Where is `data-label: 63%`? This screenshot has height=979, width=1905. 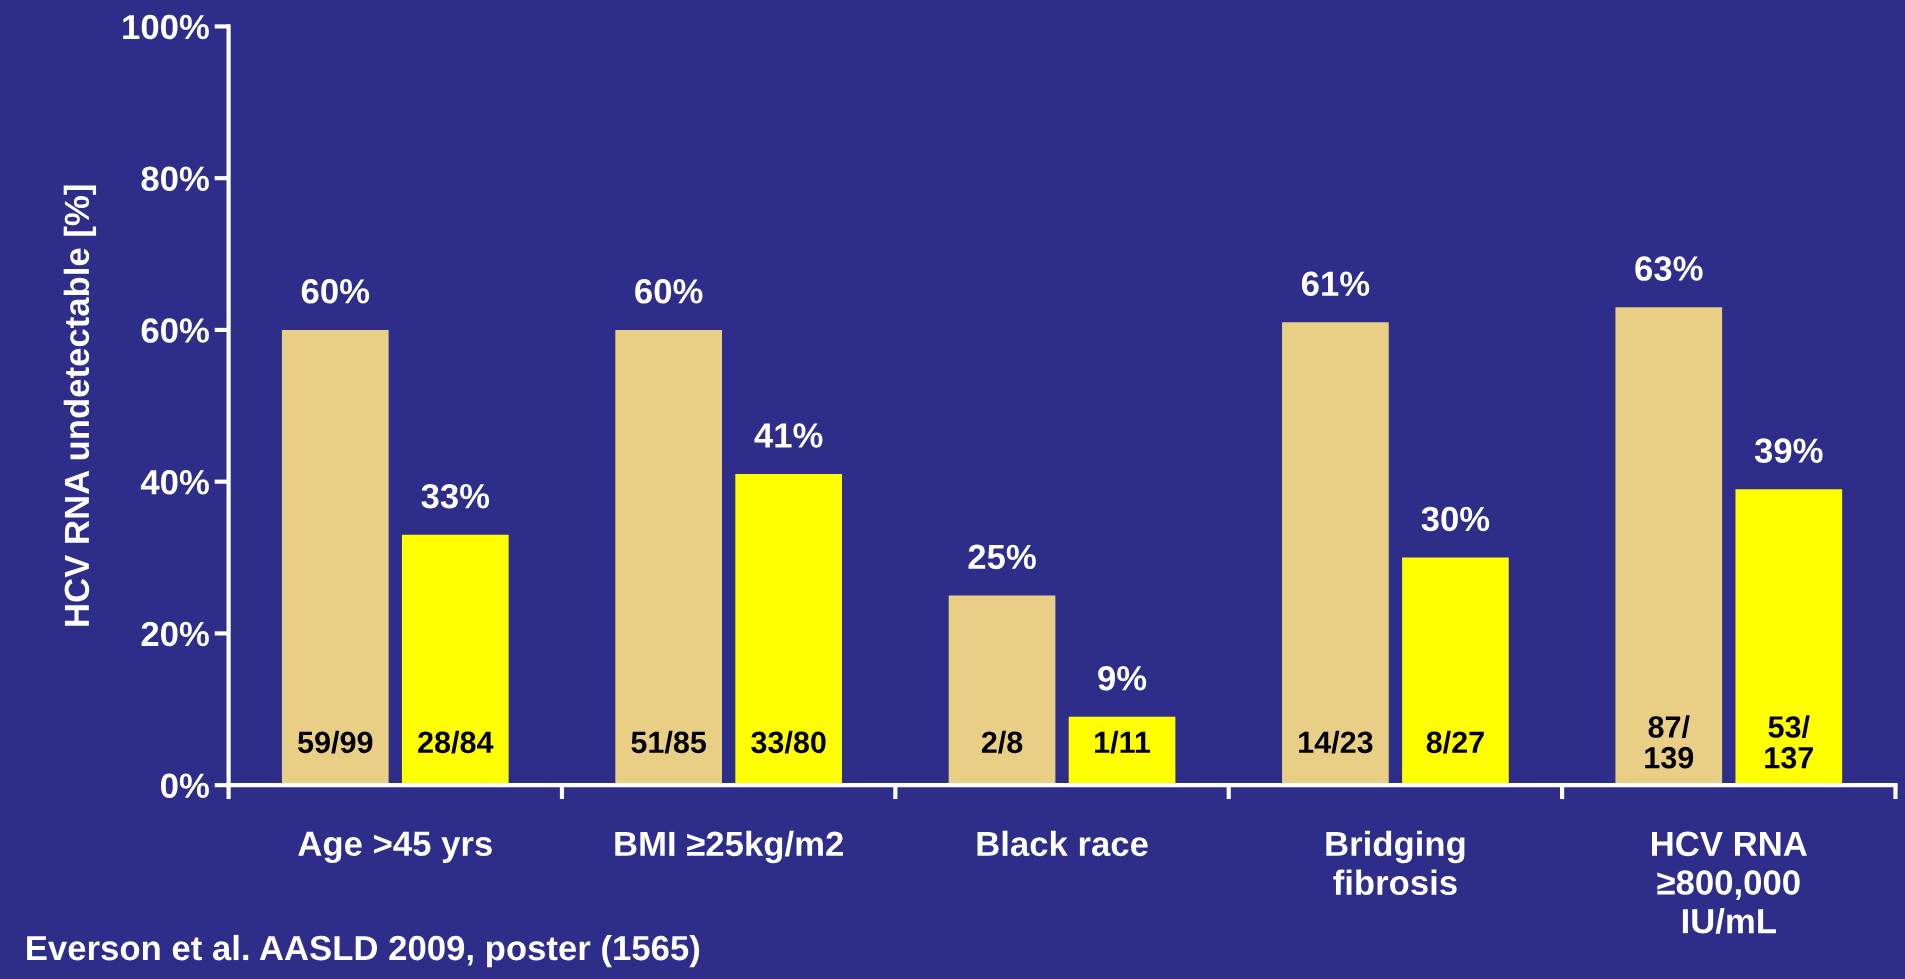 data-label: 63% is located at coordinates (1669, 268).